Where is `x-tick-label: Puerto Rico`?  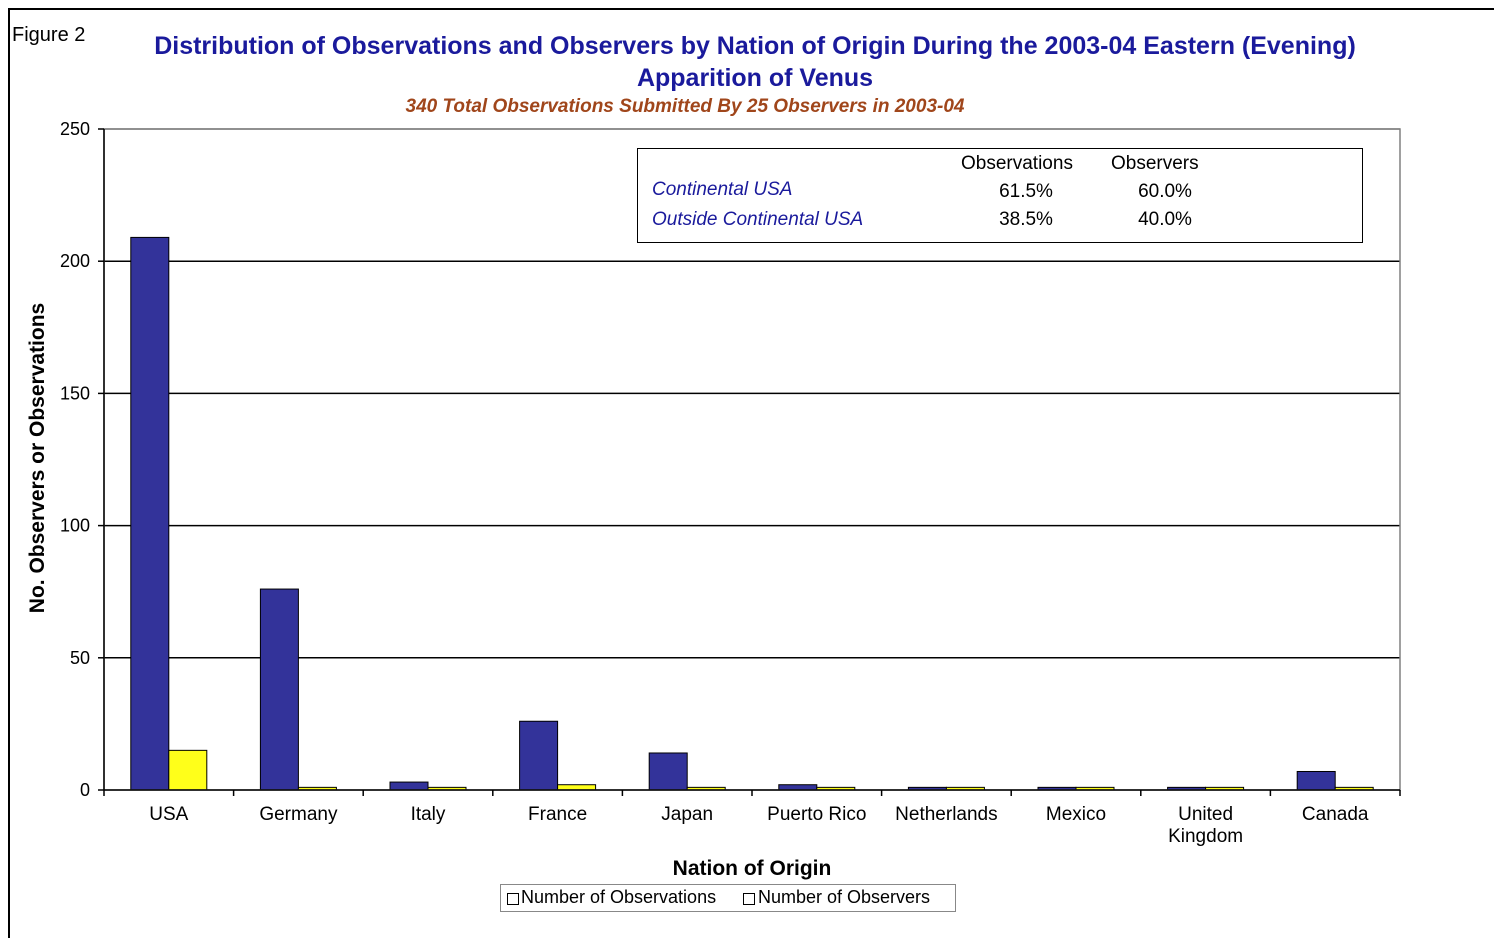
x-tick-label: Puerto Rico is located at coordinates (816, 814).